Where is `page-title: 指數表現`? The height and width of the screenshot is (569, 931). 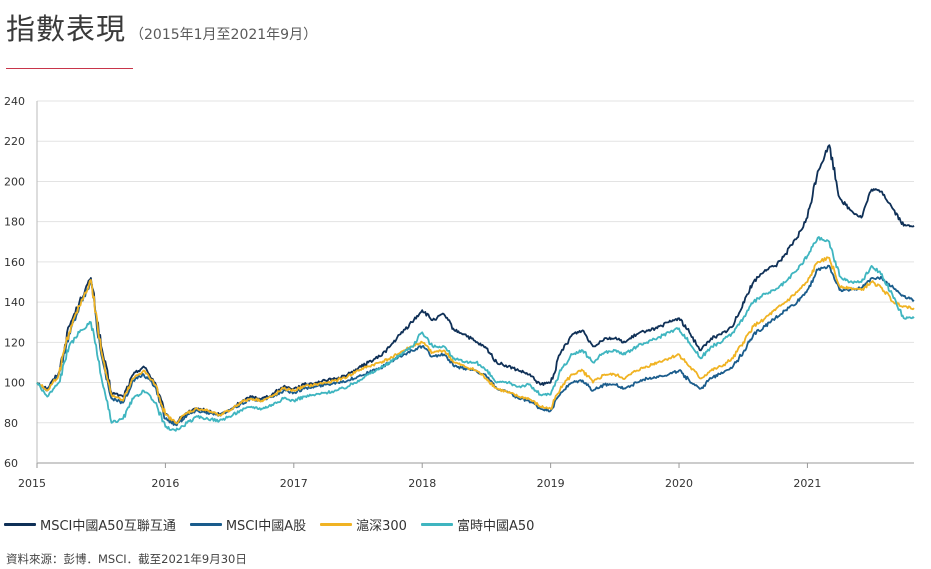
page-title: 指數表現 is located at coordinates (66, 29).